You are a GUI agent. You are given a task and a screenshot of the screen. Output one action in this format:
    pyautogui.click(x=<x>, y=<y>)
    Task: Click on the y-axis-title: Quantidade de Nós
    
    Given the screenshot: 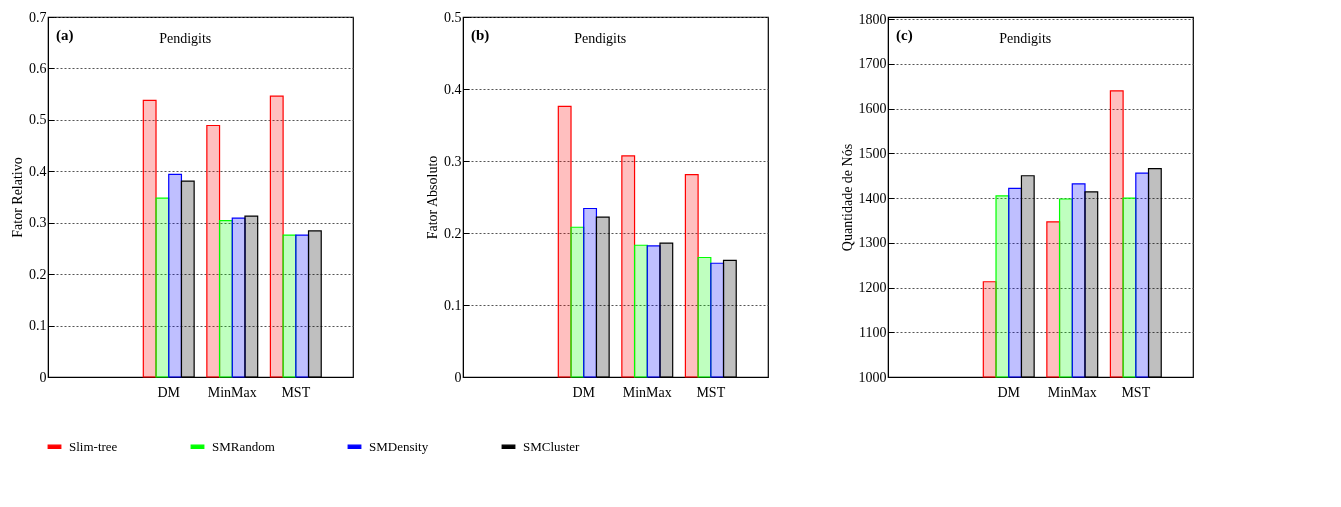 What is the action you would take?
    pyautogui.click(x=847, y=197)
    